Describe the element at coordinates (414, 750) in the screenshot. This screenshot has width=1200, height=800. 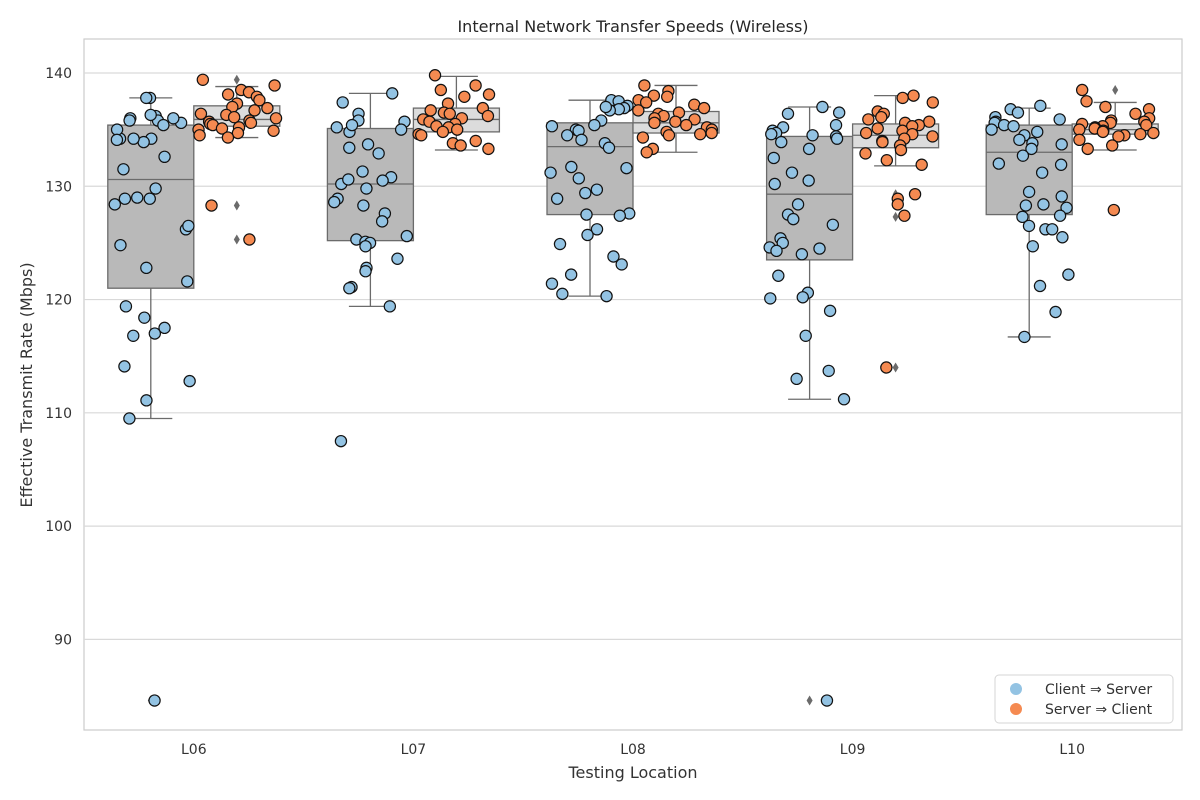
I see `x-tick-label: L07` at that location.